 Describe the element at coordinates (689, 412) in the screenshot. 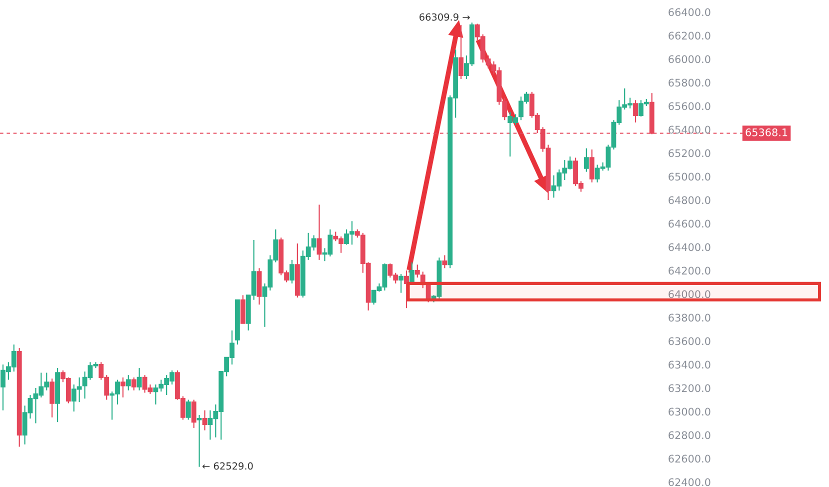

I see `y-tick-label: 63000.0` at that location.